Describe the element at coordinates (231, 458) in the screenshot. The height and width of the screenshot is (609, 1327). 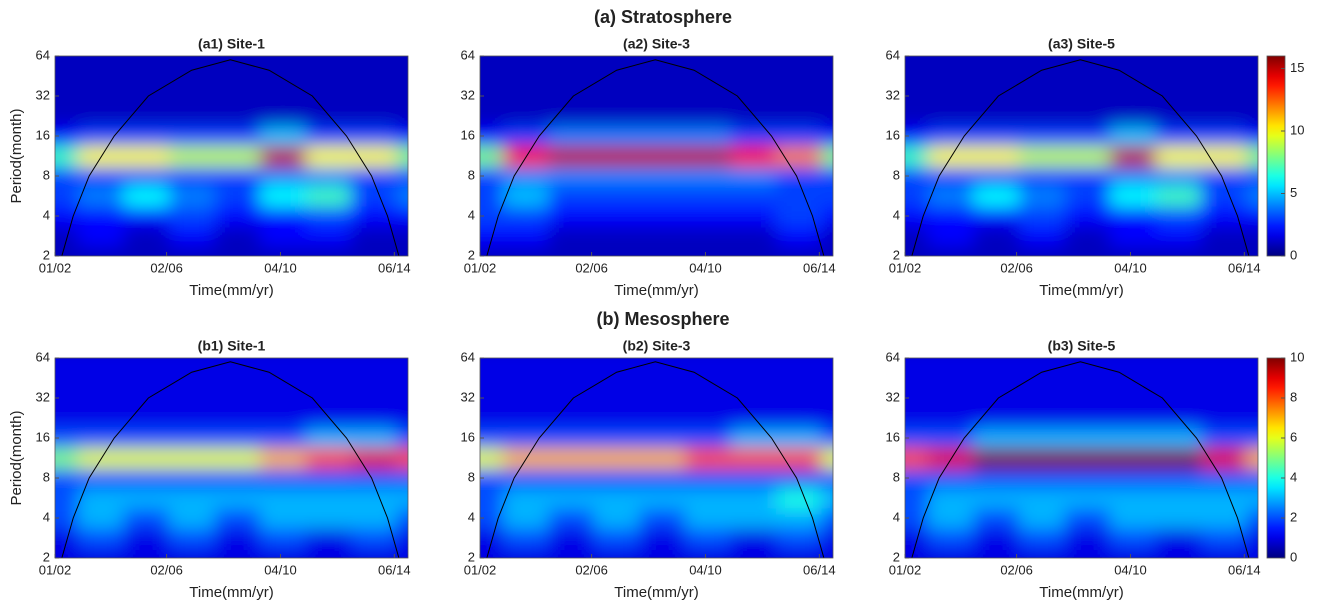
I see `plot-frame` at that location.